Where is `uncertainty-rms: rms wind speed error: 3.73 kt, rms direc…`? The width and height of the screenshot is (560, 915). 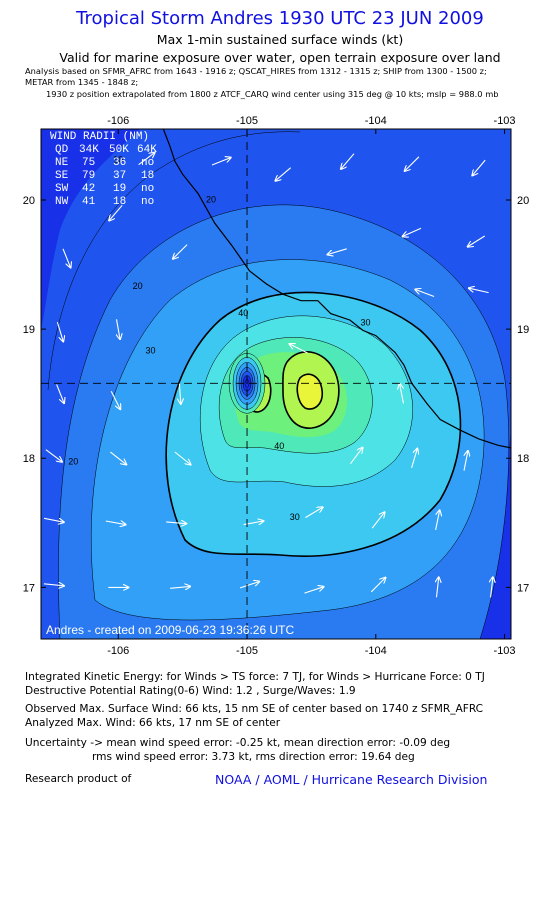
uncertainty-rms: rms wind speed error: 3.73 kt, rms direc… is located at coordinates (253, 757).